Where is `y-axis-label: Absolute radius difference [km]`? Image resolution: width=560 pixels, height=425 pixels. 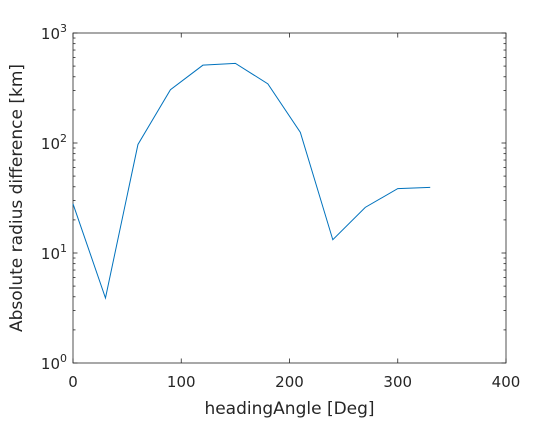
y-axis-label: Absolute radius difference [km] is located at coordinates (17, 198).